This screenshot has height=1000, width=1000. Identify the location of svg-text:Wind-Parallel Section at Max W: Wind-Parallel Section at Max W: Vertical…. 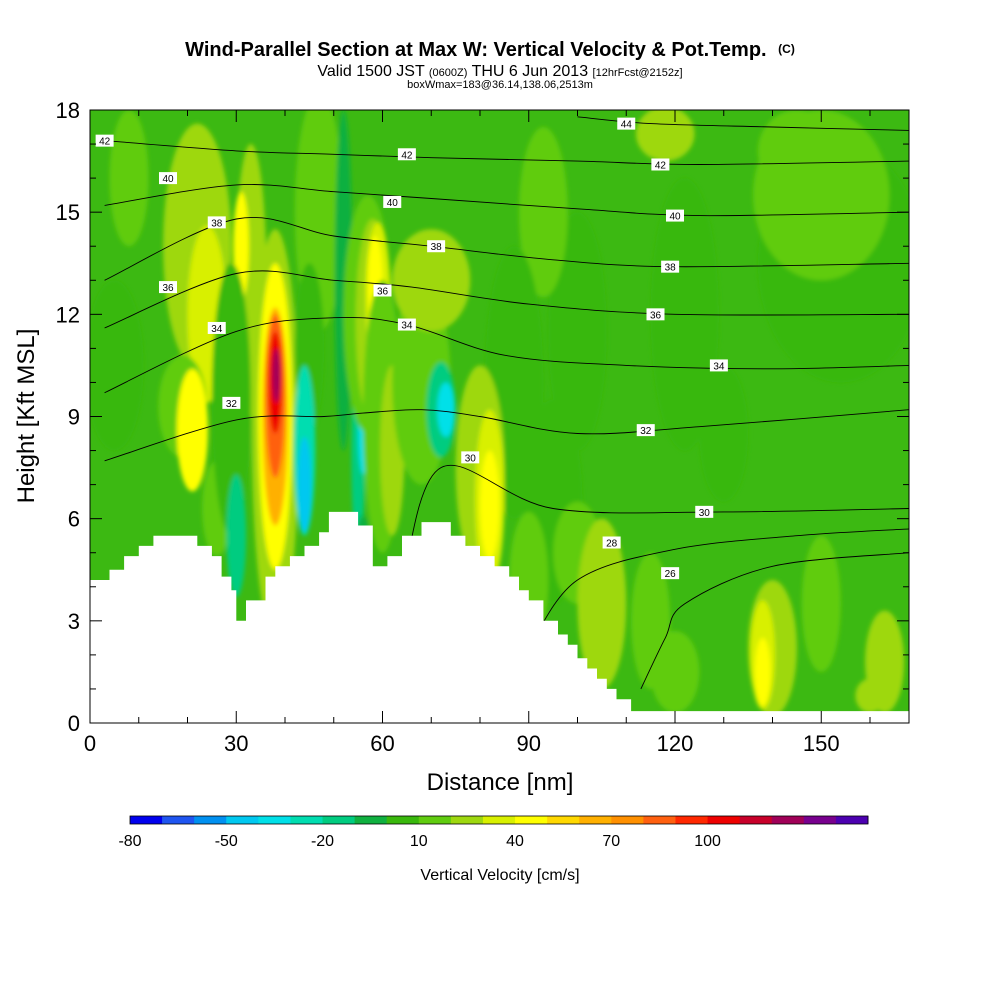
(490, 50).